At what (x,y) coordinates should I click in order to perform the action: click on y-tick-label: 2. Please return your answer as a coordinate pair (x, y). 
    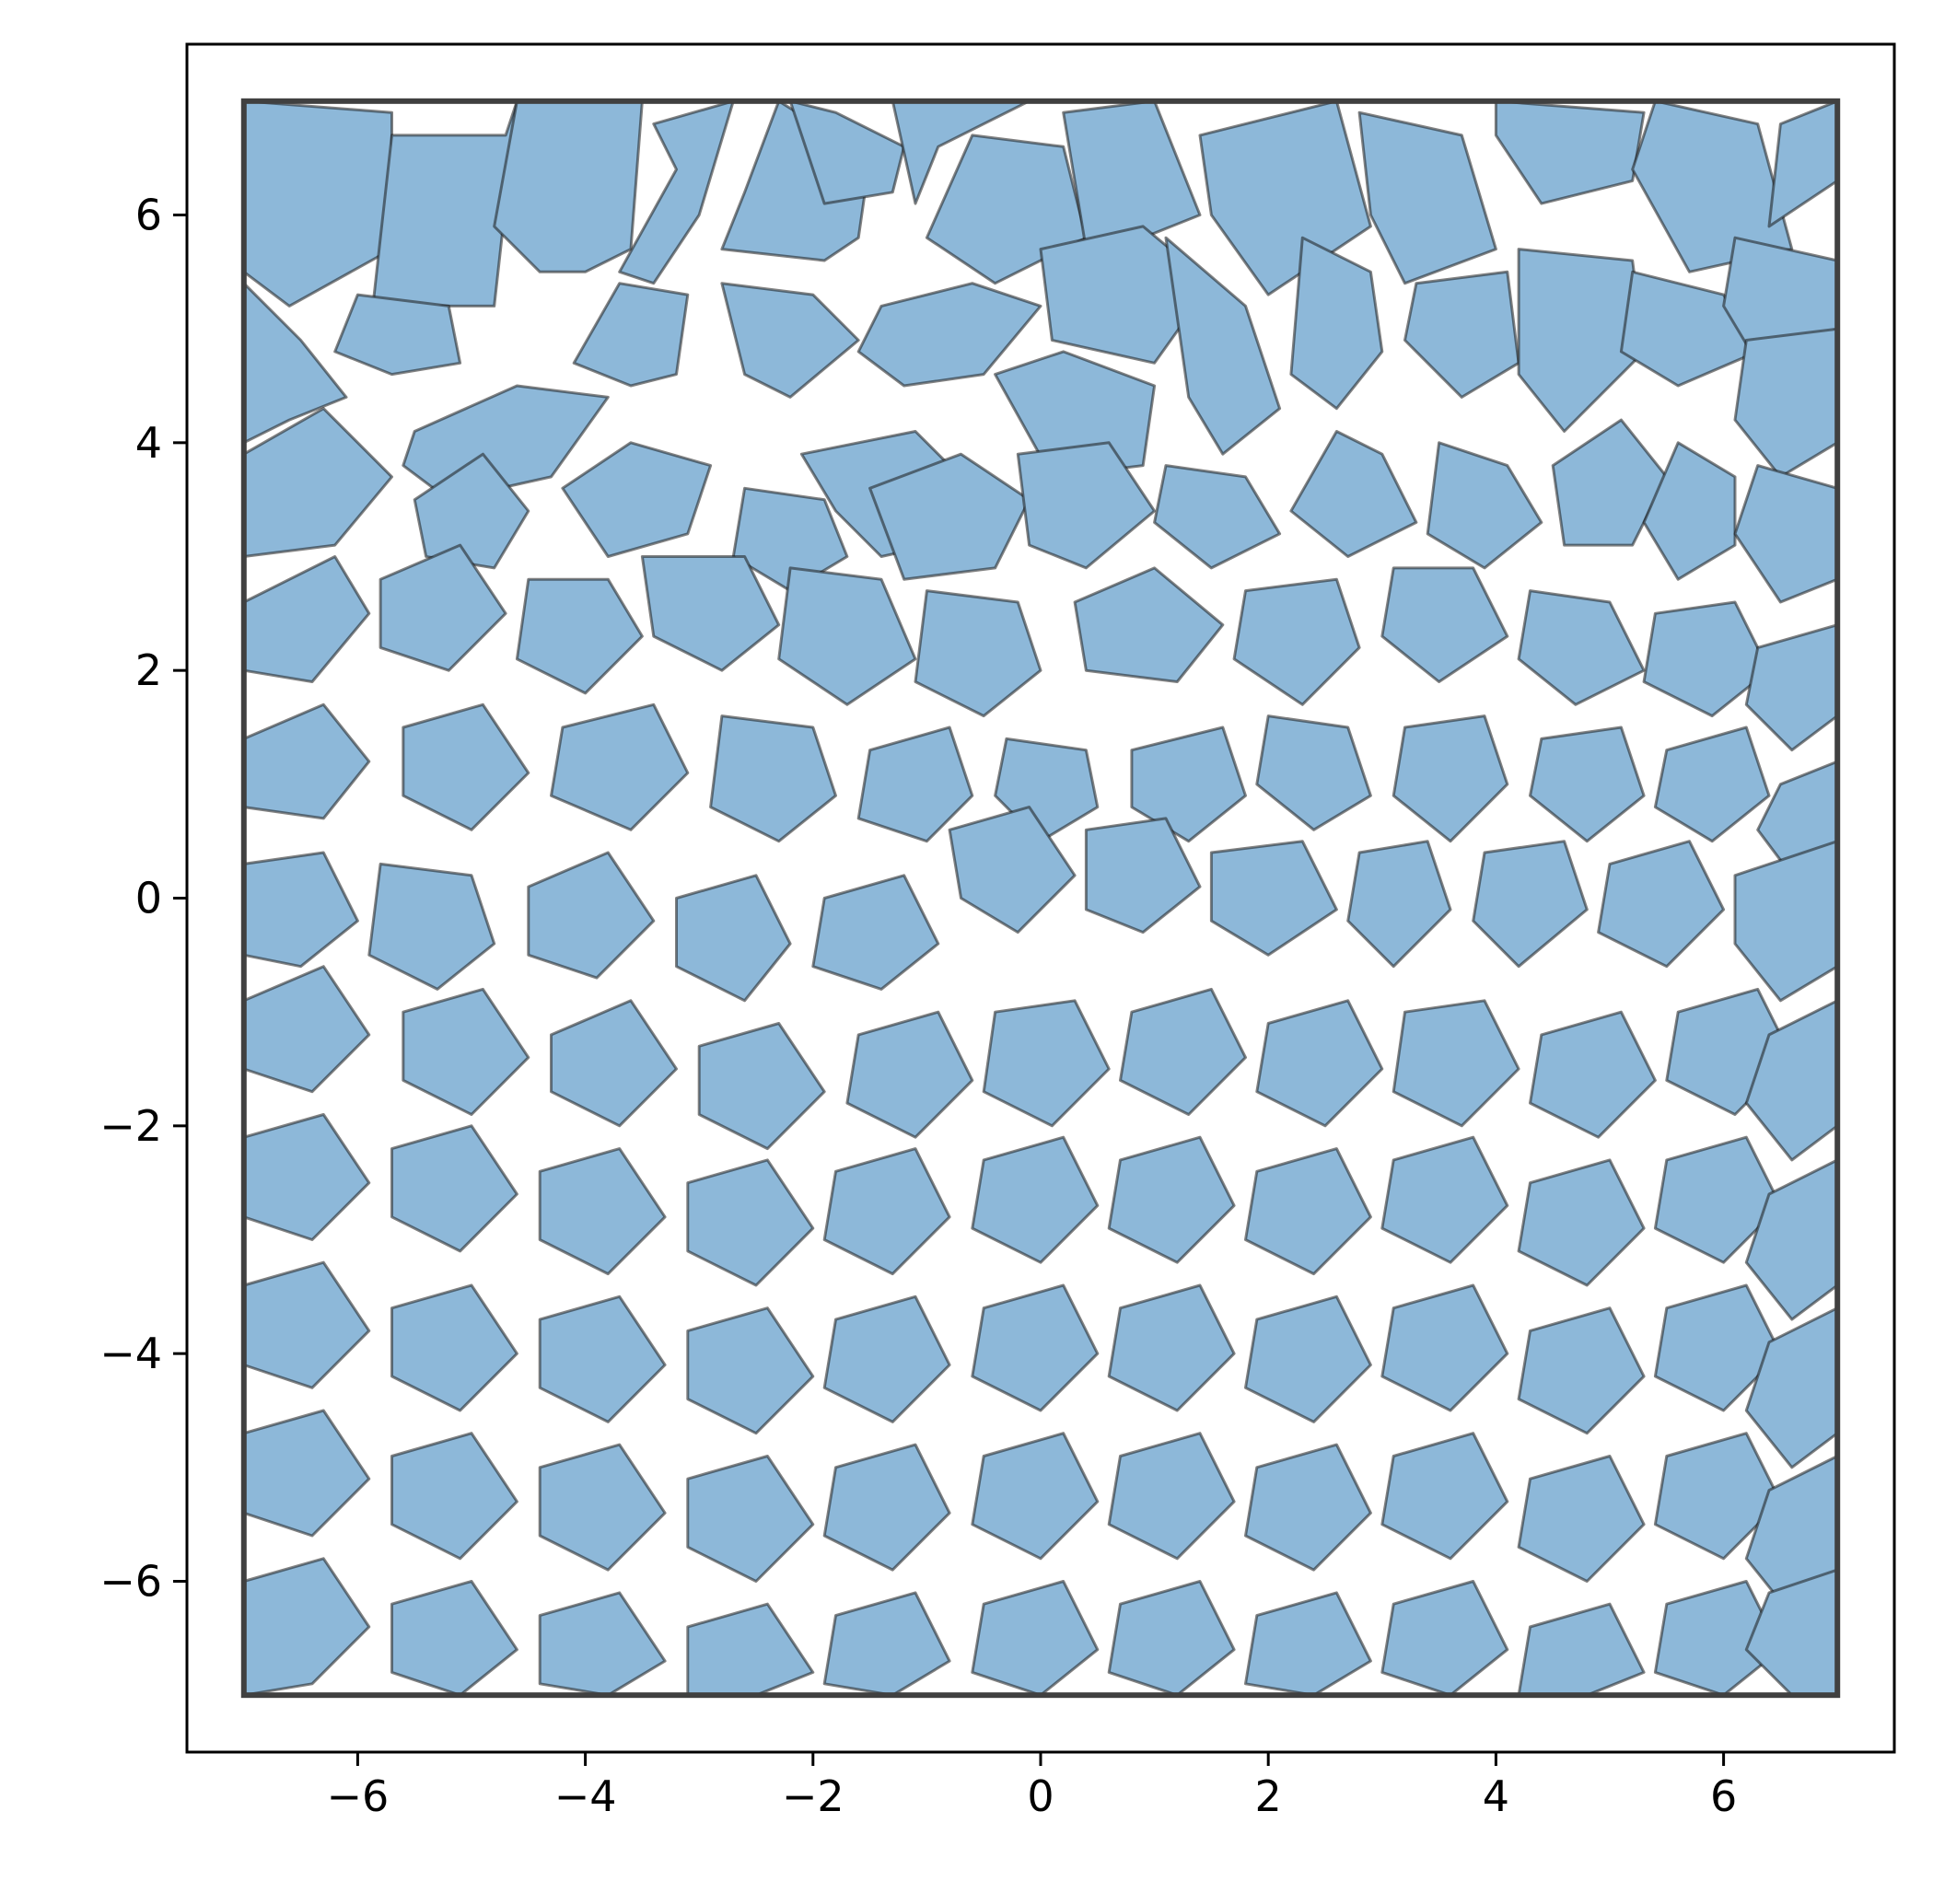
    Looking at the image, I should click on (148, 670).